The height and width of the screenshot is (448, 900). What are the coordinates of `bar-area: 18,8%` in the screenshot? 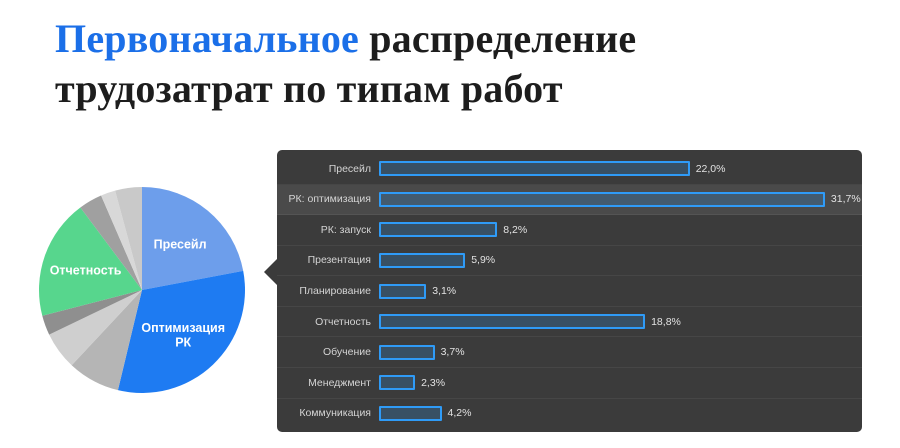 It's located at (616, 322).